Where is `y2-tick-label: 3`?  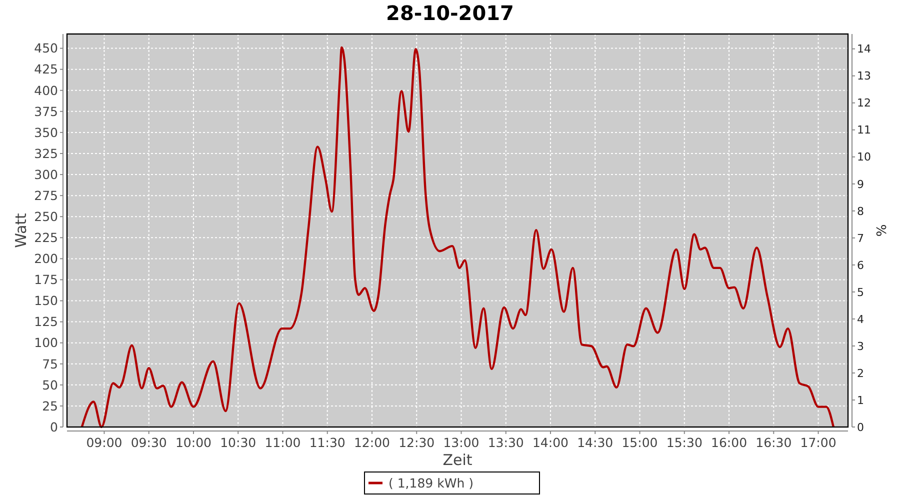
y2-tick-label: 3 is located at coordinates (860, 346).